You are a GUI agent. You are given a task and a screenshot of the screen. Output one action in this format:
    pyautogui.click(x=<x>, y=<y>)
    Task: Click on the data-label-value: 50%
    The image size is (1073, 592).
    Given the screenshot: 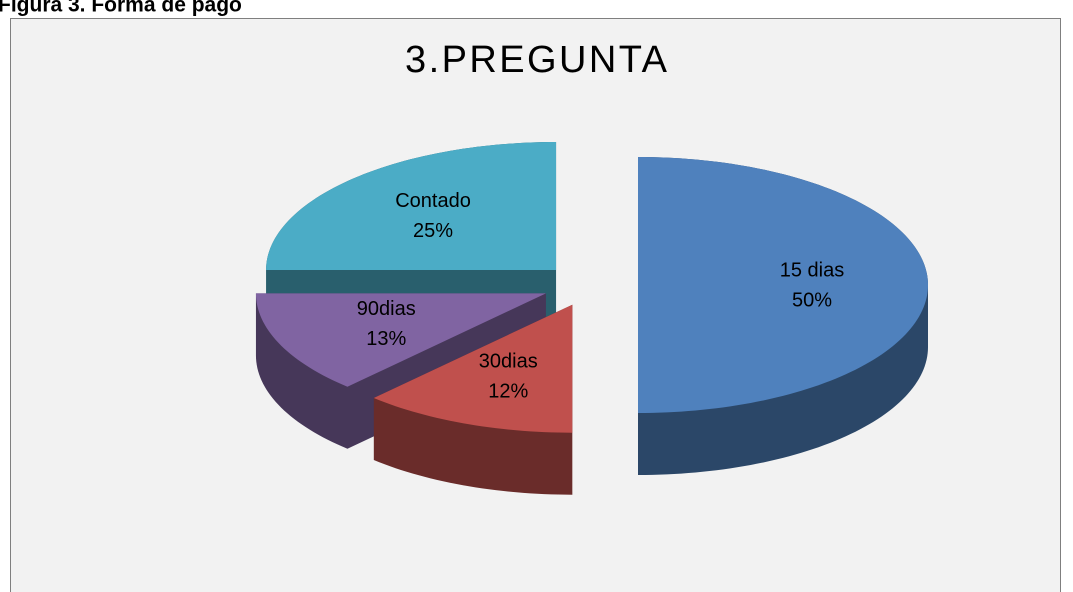 What is the action you would take?
    pyautogui.click(x=812, y=300)
    